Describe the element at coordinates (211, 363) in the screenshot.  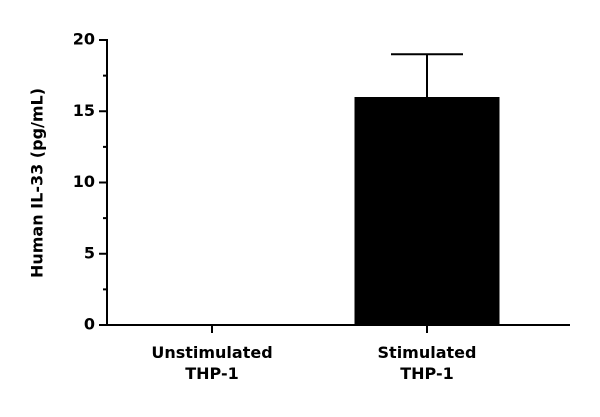
I see `x-tick-label: Unstimulated THP-1` at that location.